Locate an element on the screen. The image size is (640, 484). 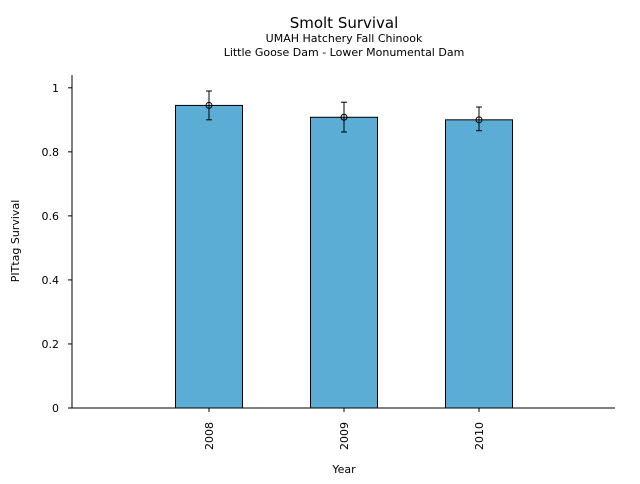
points-layer is located at coordinates (344, 112).